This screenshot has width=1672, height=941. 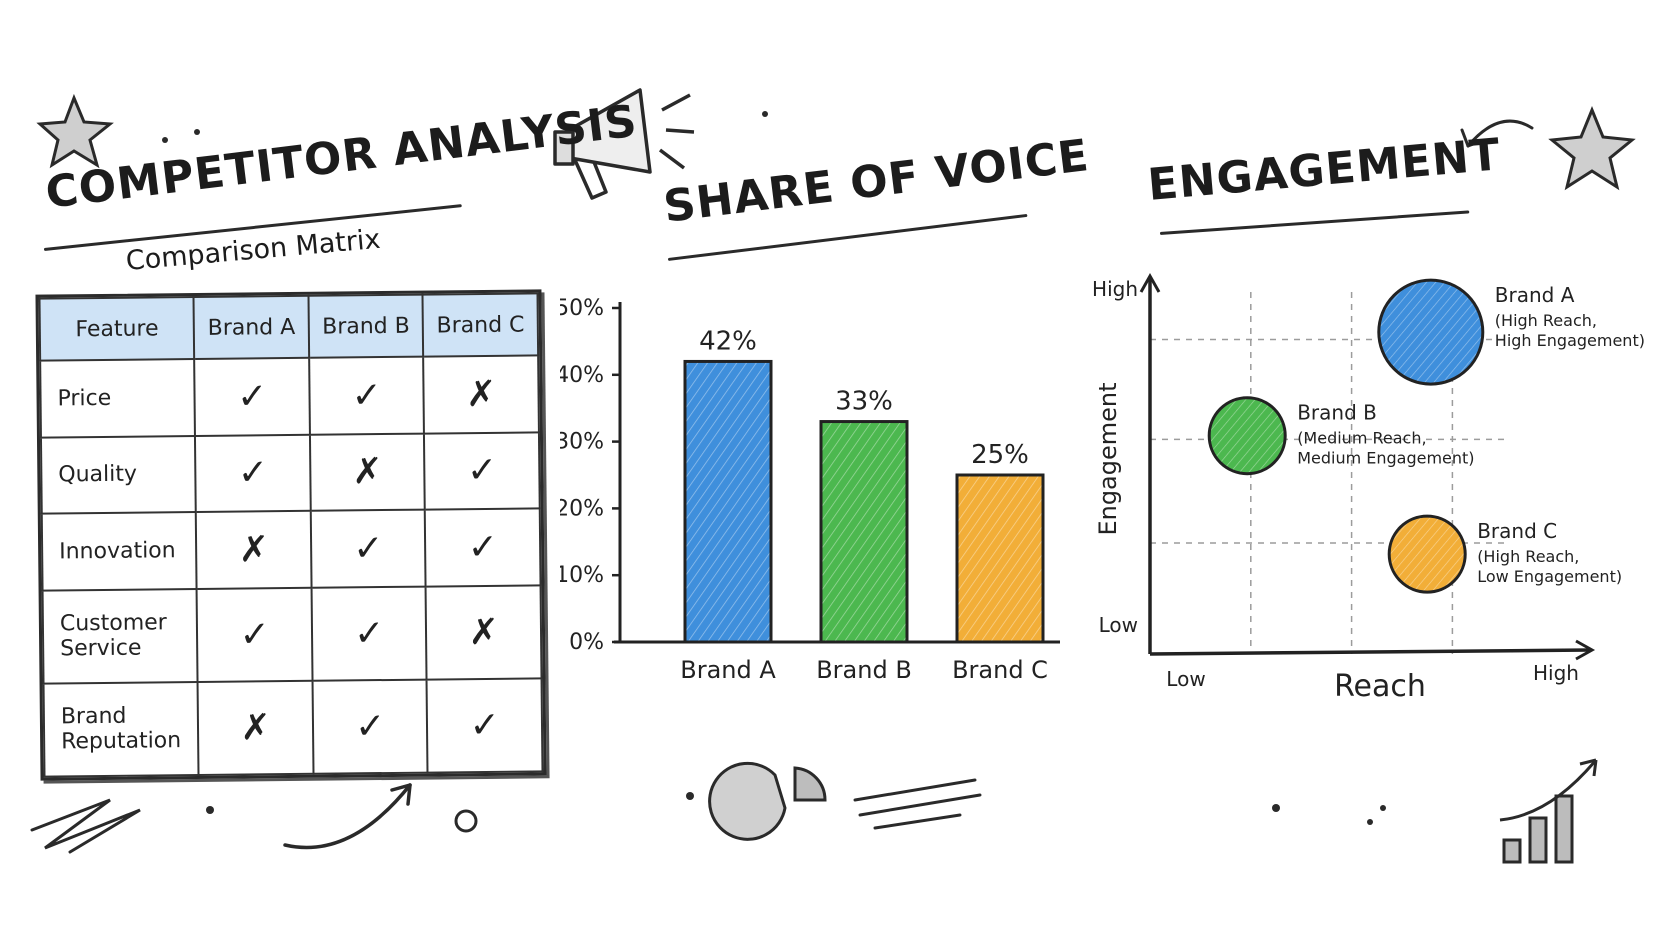 I want to click on bubble-brand-b, so click(x=1247, y=436).